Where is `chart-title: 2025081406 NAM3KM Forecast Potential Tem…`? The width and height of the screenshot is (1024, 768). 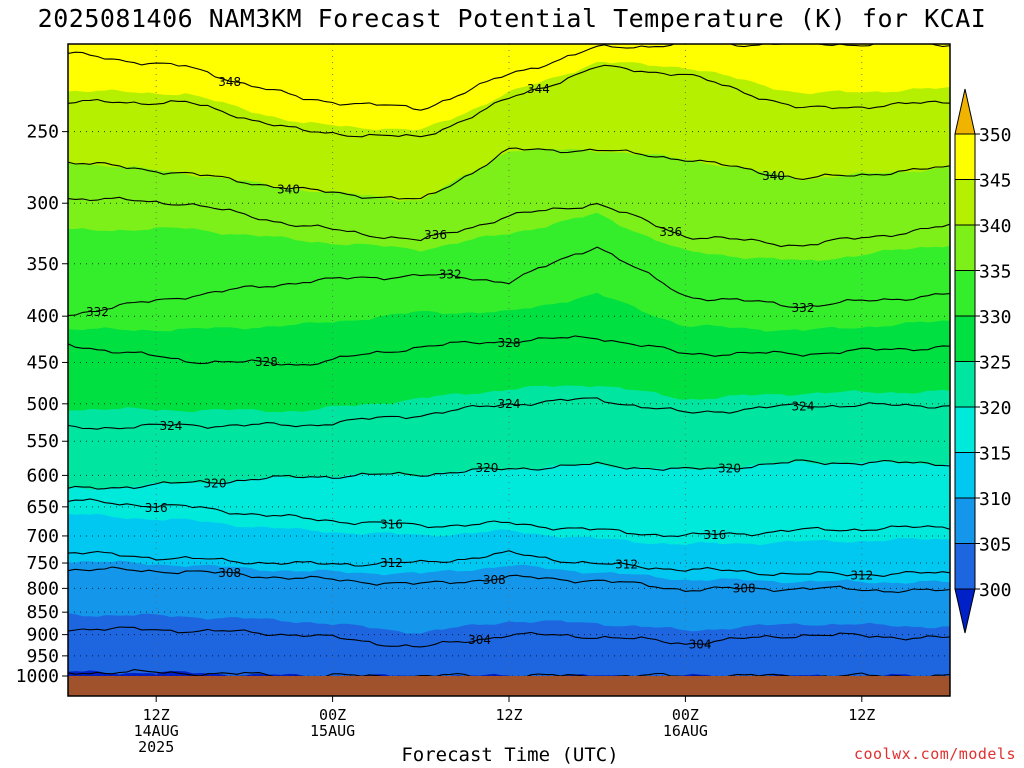
chart-title: 2025081406 NAM3KM Forecast Potential Tem… is located at coordinates (512, 18).